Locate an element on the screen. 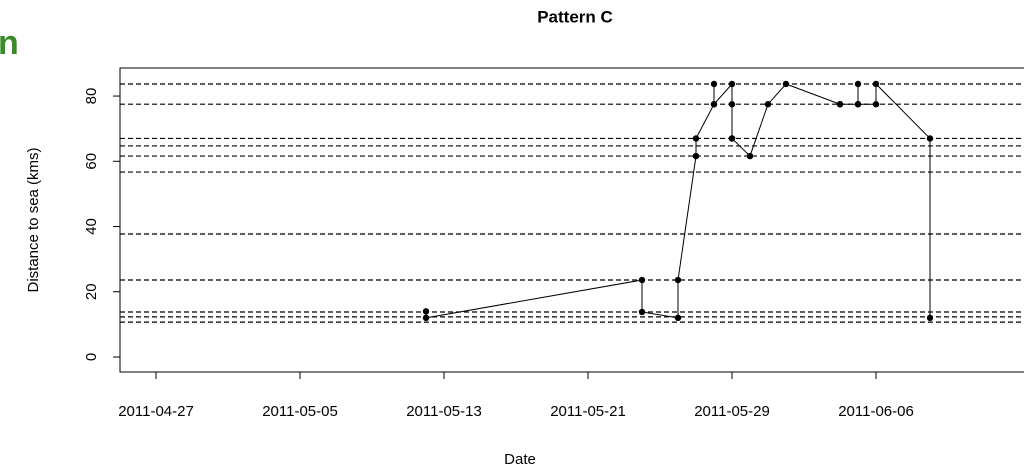 Image resolution: width=1024 pixels, height=476 pixels. y-tick-label: 80 is located at coordinates (91, 96).